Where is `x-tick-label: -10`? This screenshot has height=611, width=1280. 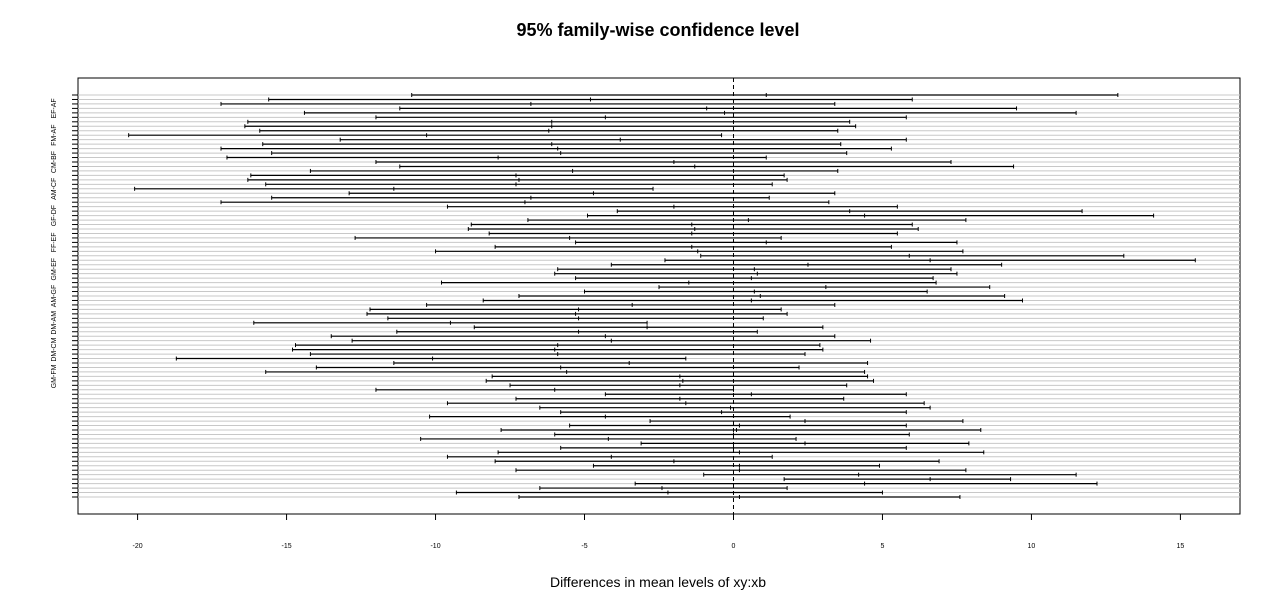 x-tick-label: -10 is located at coordinates (435, 546).